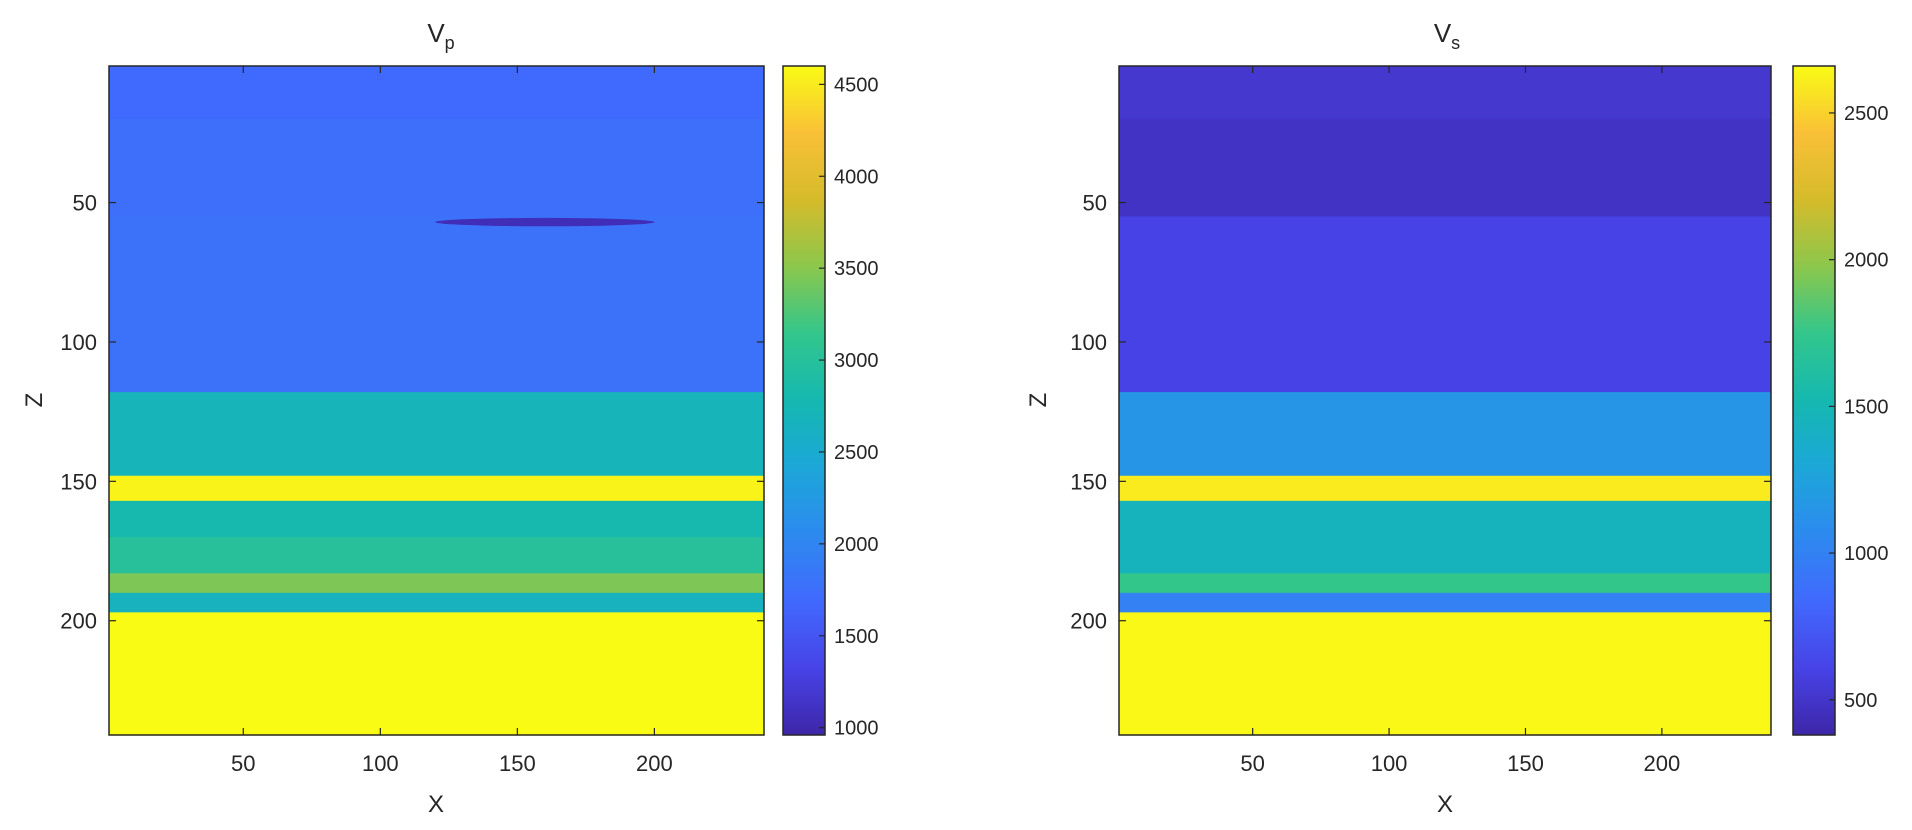 Image resolution: width=1912 pixels, height=830 pixels. Describe the element at coordinates (1445, 804) in the screenshot. I see `x-axis-label-vs: X` at that location.